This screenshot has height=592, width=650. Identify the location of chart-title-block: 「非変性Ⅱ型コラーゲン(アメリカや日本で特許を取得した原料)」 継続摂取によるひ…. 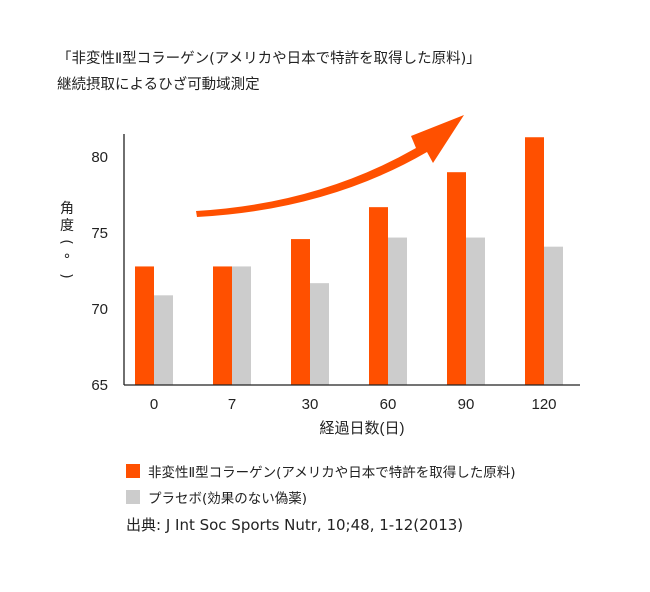
(337, 72).